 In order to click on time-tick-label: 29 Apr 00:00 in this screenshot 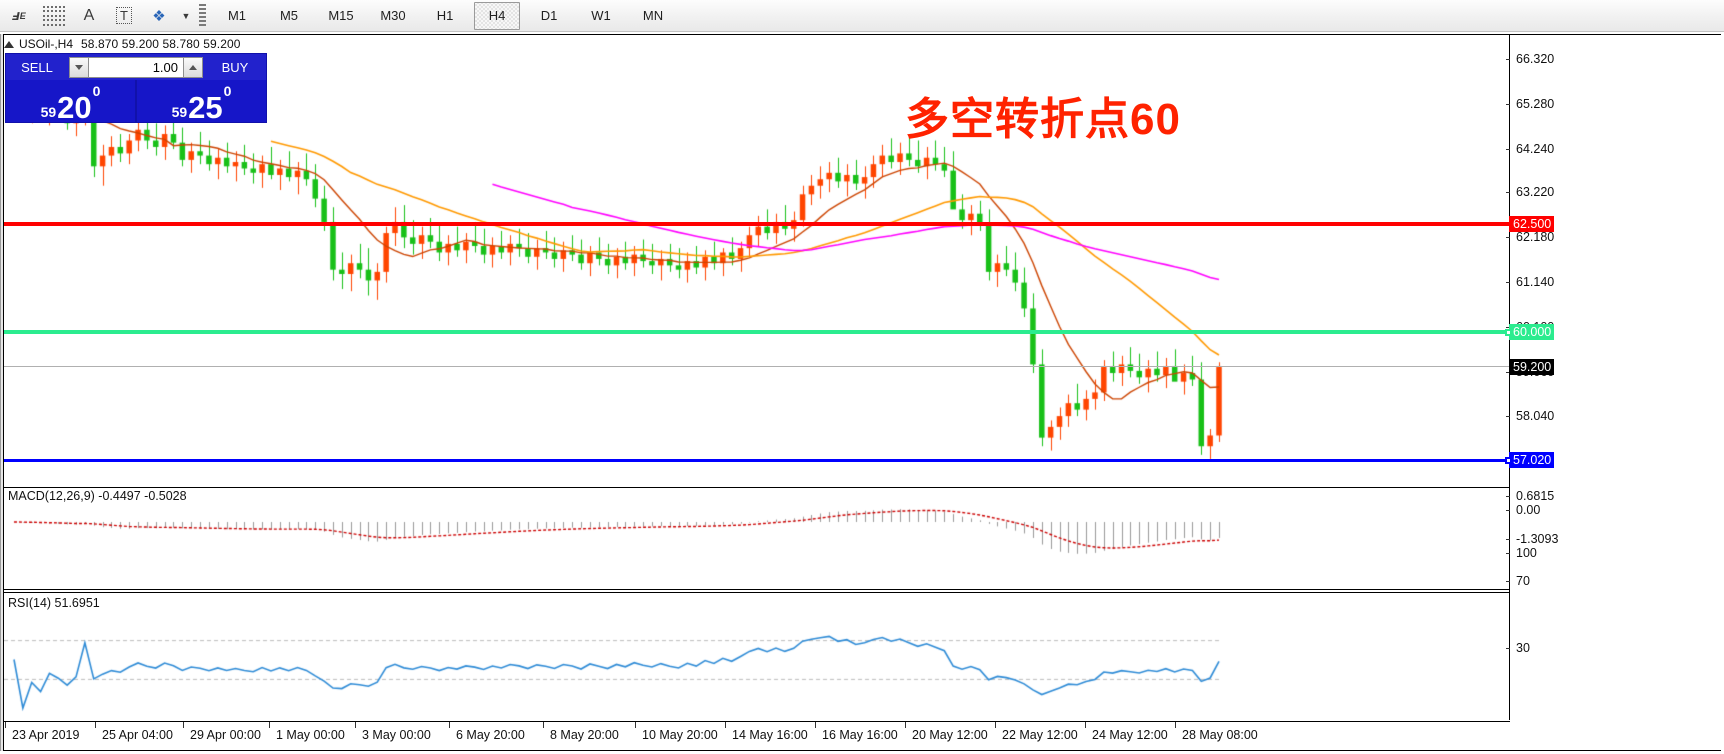, I will do `click(222, 732)`.